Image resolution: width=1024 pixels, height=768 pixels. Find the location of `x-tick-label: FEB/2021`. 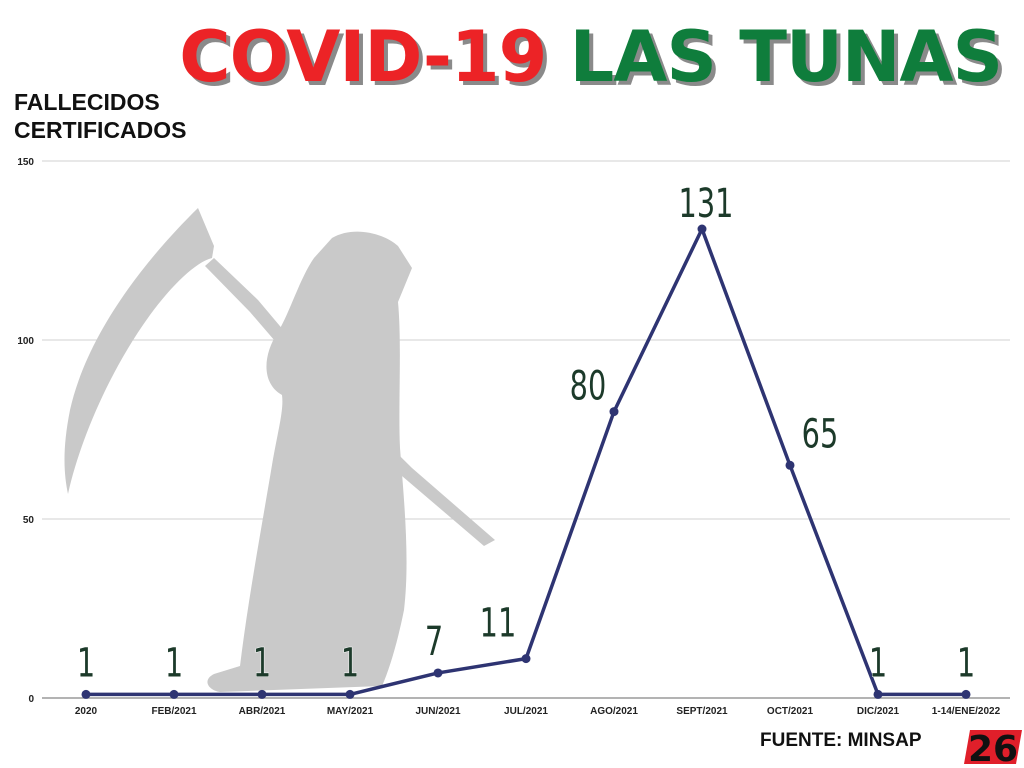

x-tick-label: FEB/2021 is located at coordinates (173, 711).